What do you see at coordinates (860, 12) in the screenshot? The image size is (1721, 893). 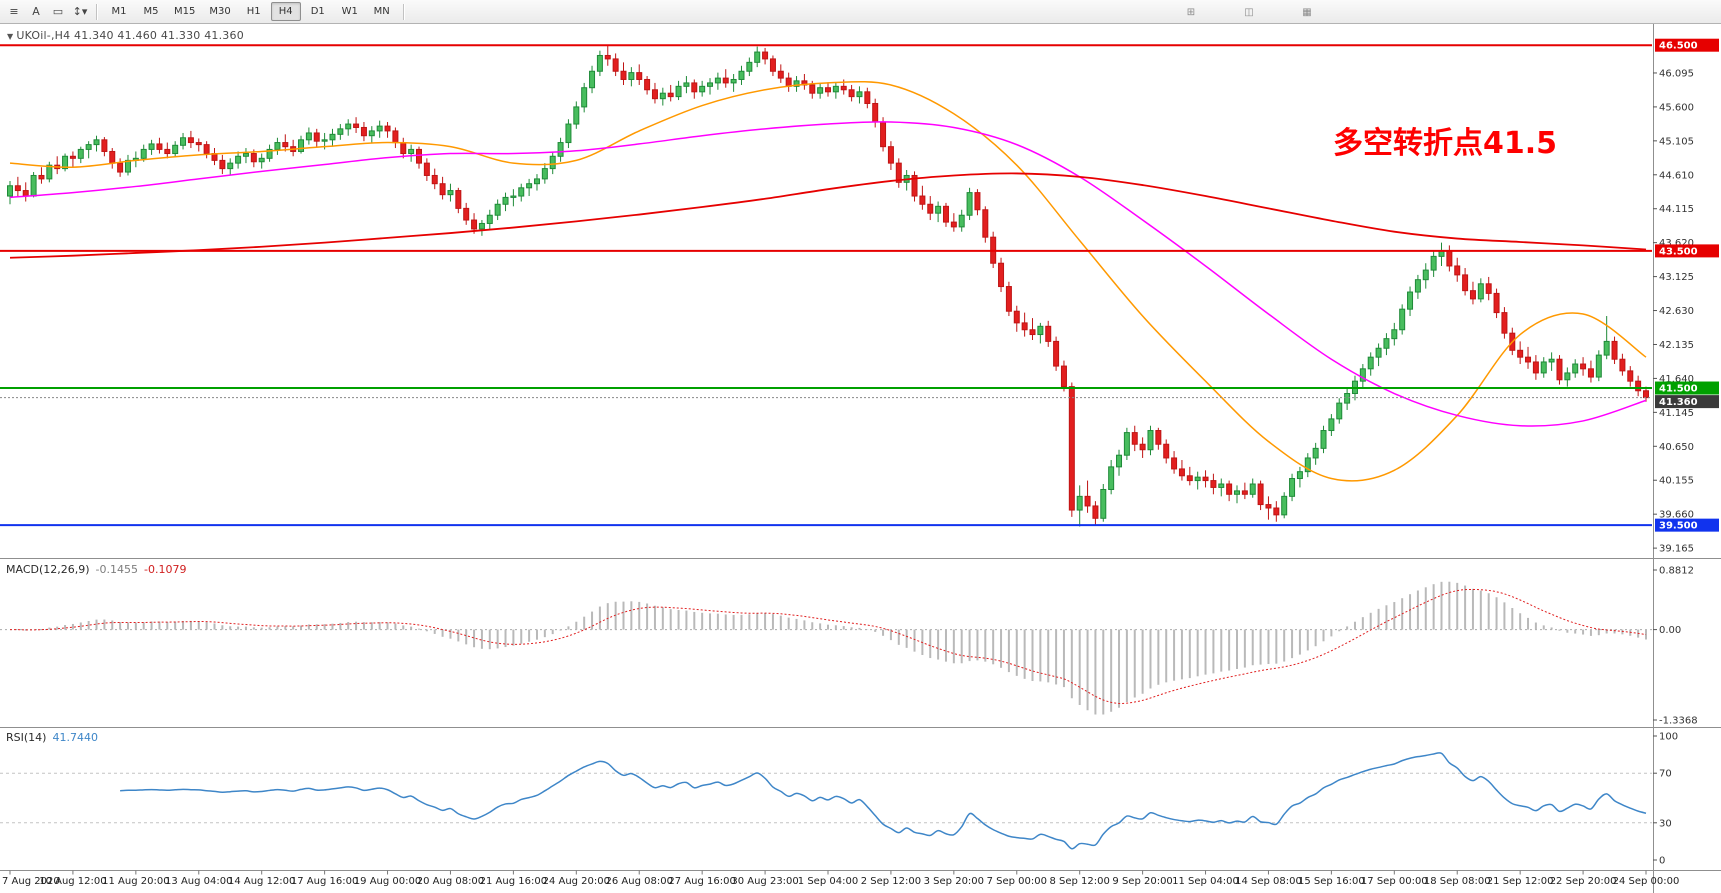 I see `toolbar: ≡ A ▭ ↕▾ M1 M5 M15 M30 H1 H4 D1 W1 MN ⊞ ◫ ▦` at bounding box center [860, 12].